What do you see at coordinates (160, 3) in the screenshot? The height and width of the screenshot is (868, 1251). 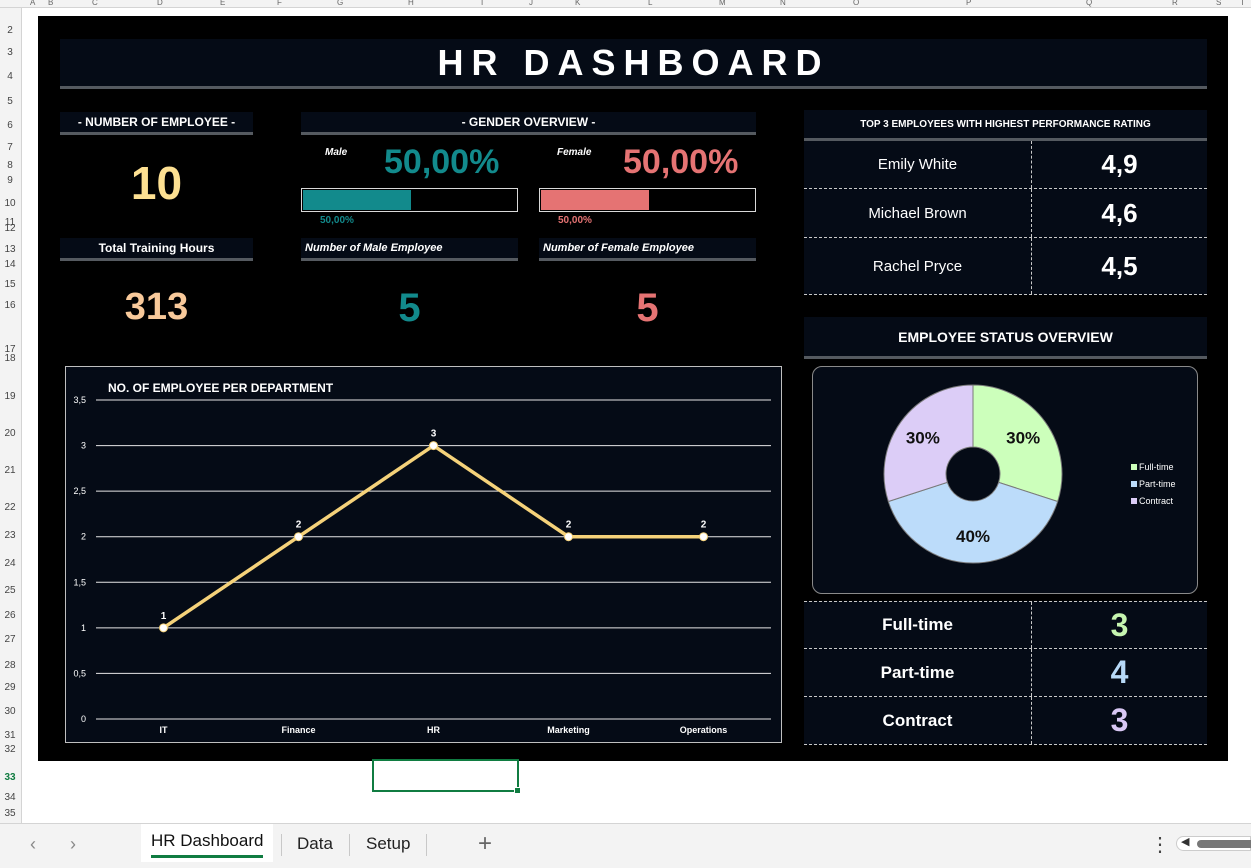 I see `column-letter: D` at bounding box center [160, 3].